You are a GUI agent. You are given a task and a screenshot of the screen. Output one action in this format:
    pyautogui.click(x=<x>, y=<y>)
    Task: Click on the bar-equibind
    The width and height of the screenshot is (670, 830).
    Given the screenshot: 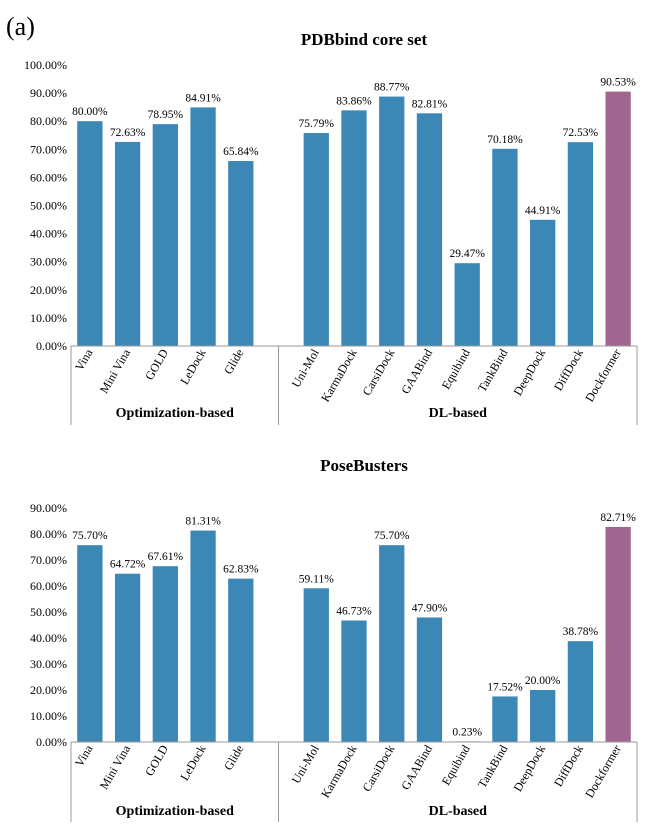 What is the action you would take?
    pyautogui.click(x=467, y=304)
    